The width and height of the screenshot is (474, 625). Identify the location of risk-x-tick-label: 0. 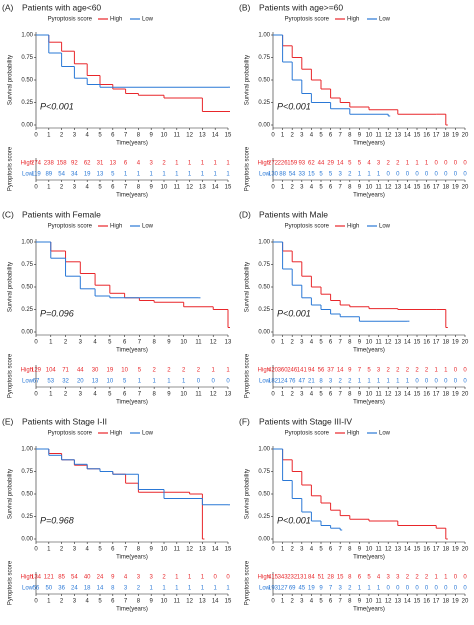
(273, 188).